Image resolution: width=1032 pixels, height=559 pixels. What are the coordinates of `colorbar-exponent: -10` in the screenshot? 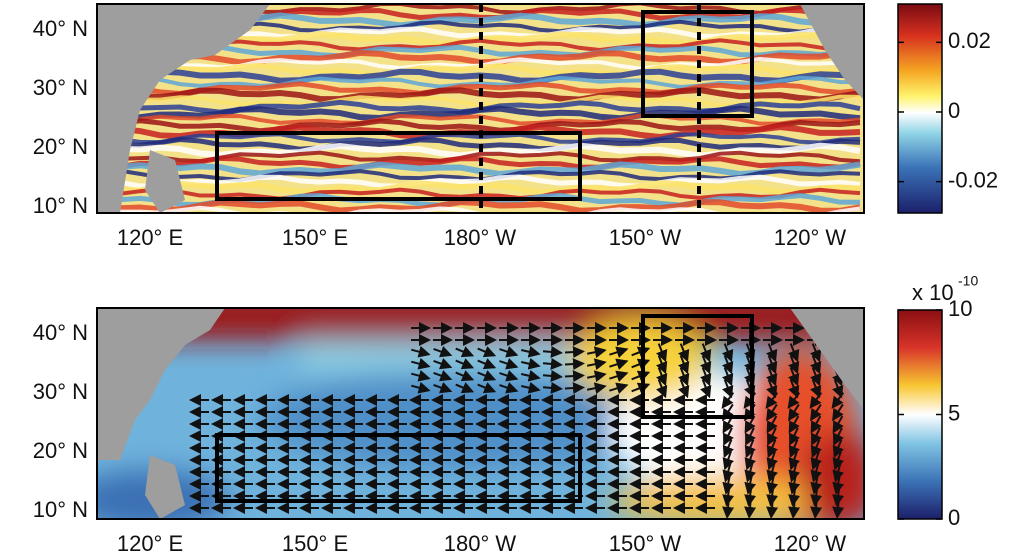 It's located at (968, 281).